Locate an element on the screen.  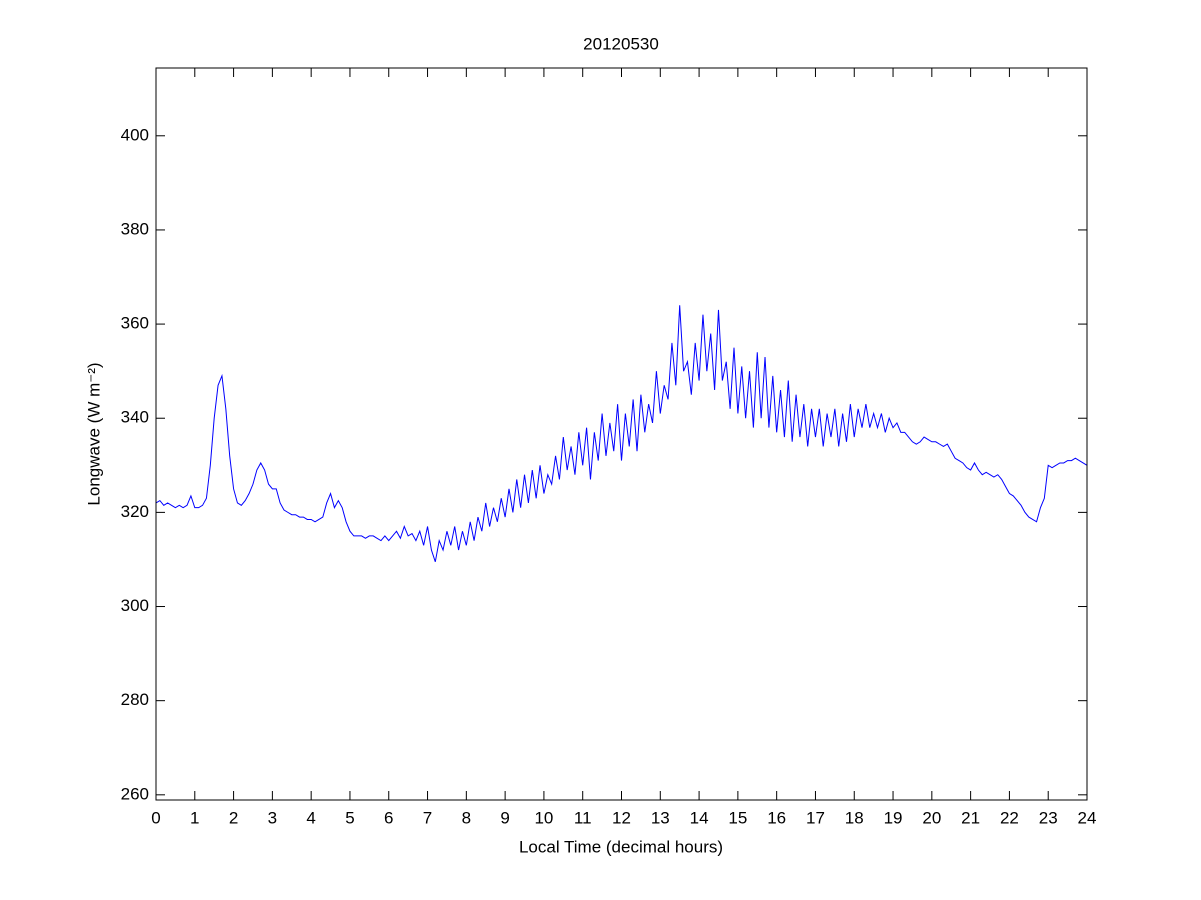
y-tick-label: 280 is located at coordinates (135, 699).